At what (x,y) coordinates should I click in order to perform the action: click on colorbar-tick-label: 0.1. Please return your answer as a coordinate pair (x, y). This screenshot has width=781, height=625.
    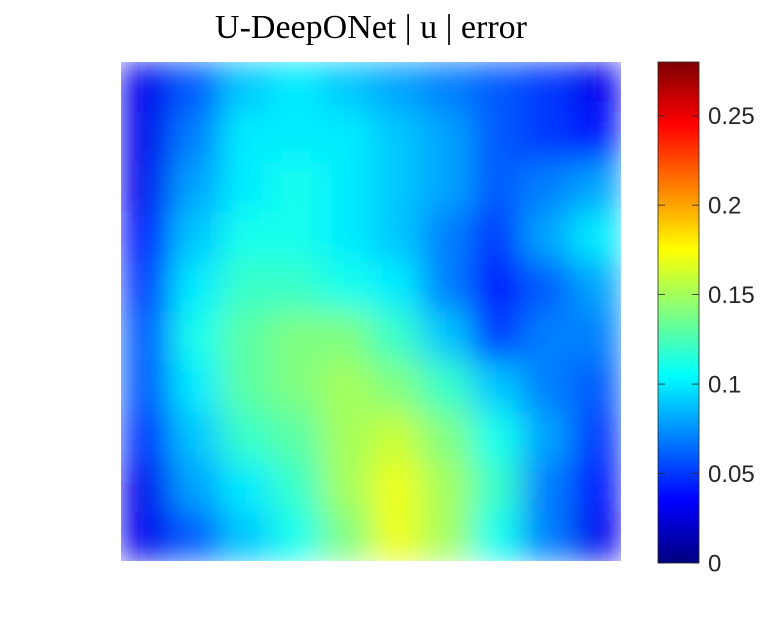
    Looking at the image, I should click on (724, 384).